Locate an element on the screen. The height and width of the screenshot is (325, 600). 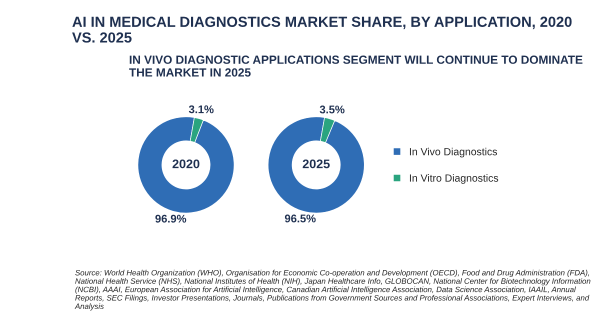
text: 2025 is located at coordinates (316, 163).